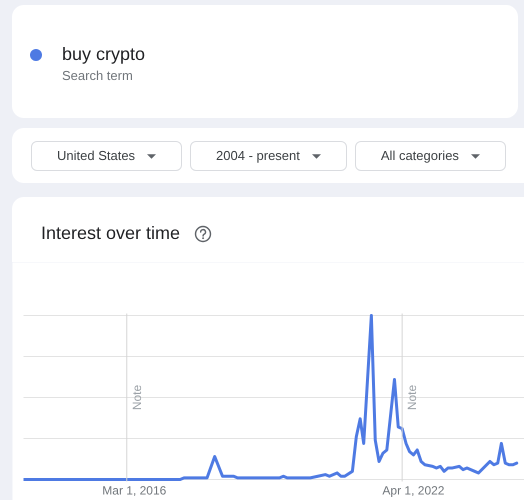 The width and height of the screenshot is (524, 500). I want to click on text: Search term, so click(97, 76).